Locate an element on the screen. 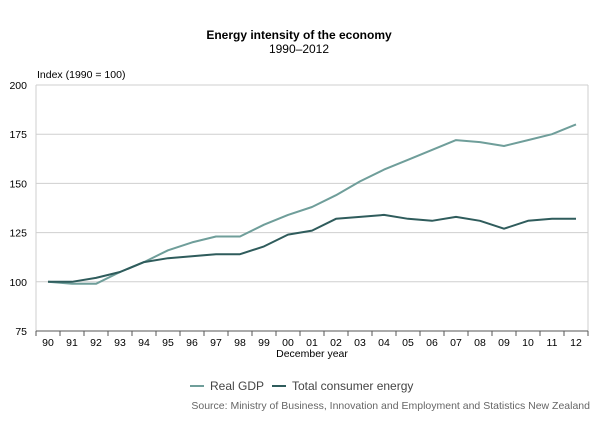 This screenshot has width=610, height=422. legend-label: Real GDP is located at coordinates (237, 386).